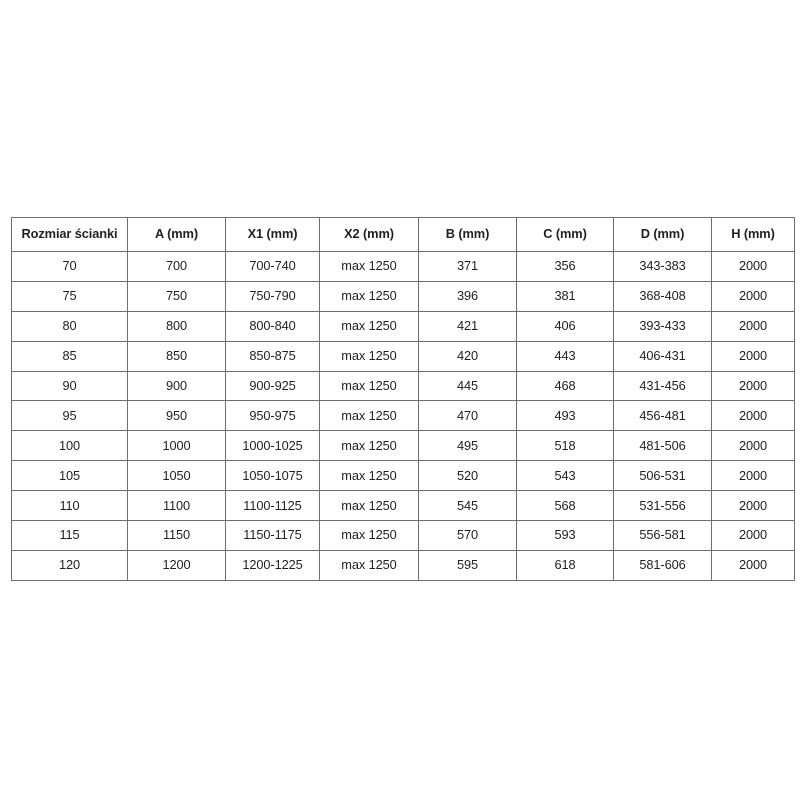  Describe the element at coordinates (69, 296) in the screenshot. I see `cell-size: 75` at that location.